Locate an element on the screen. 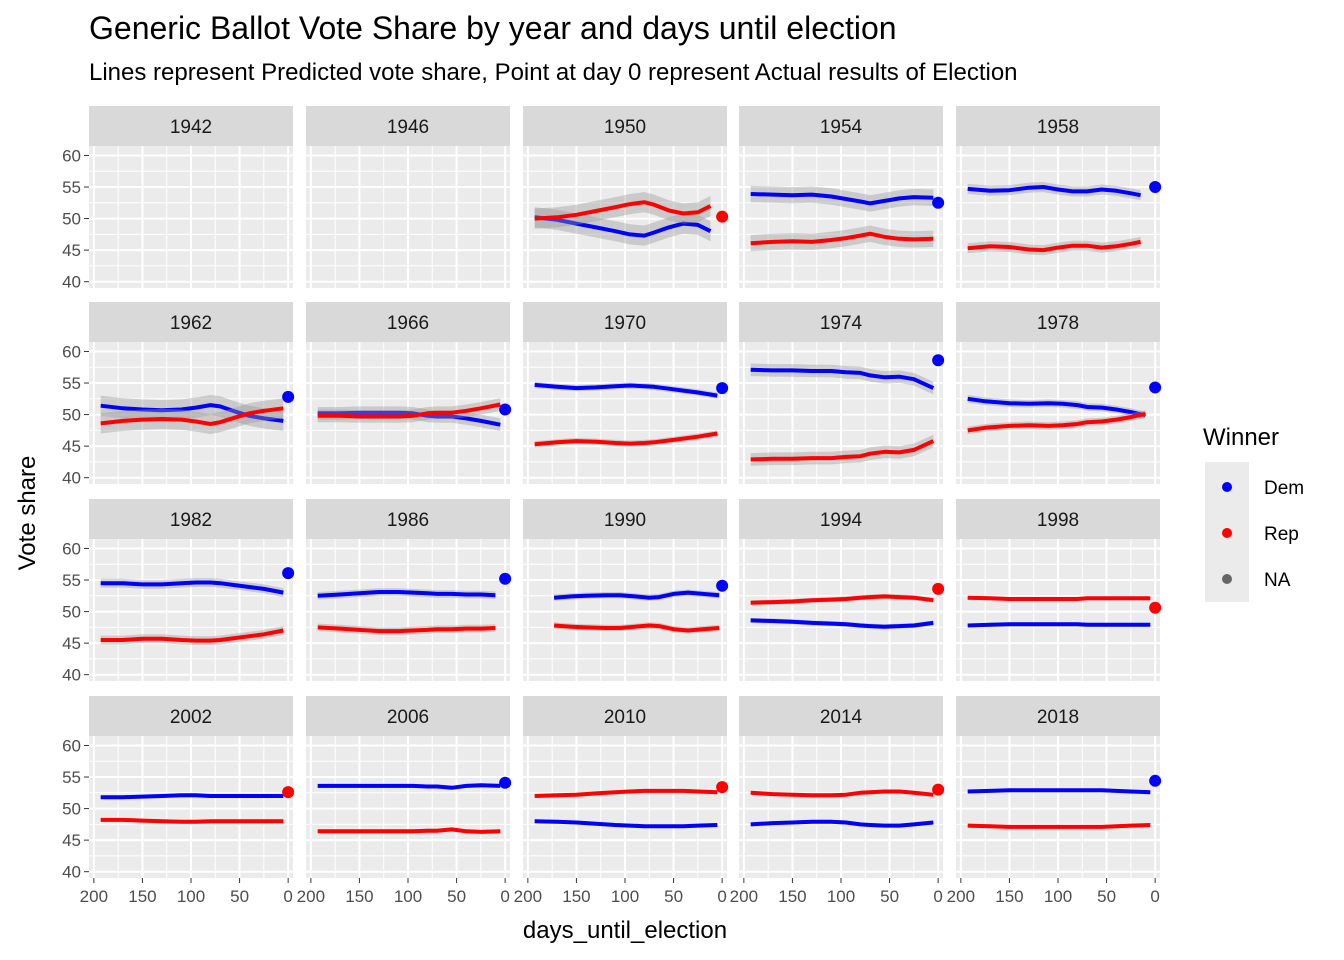 Image resolution: width=1344 pixels, height=960 pixels. facet-strip-label: 2014 is located at coordinates (841, 717).